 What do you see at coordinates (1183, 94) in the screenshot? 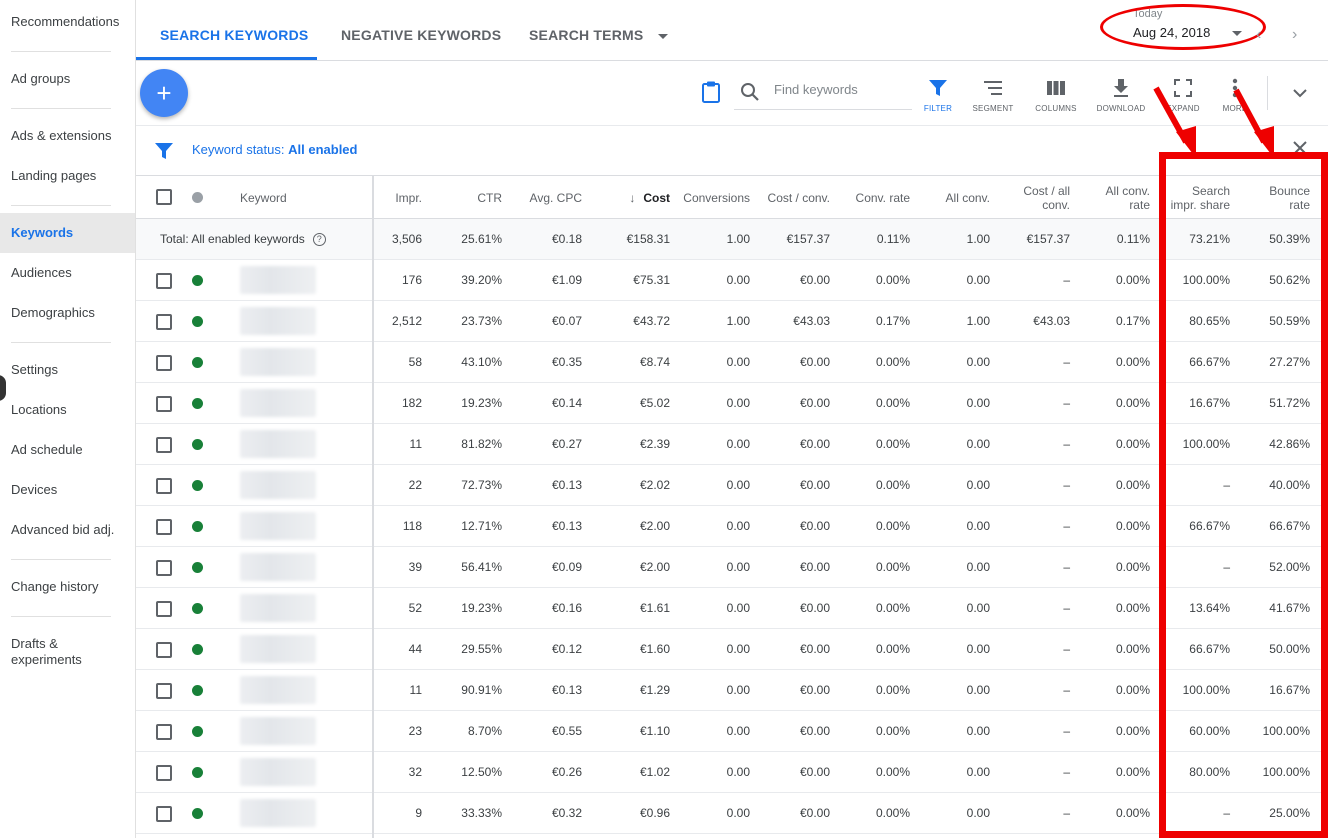
I see `expand-button: EXPAND` at bounding box center [1183, 94].